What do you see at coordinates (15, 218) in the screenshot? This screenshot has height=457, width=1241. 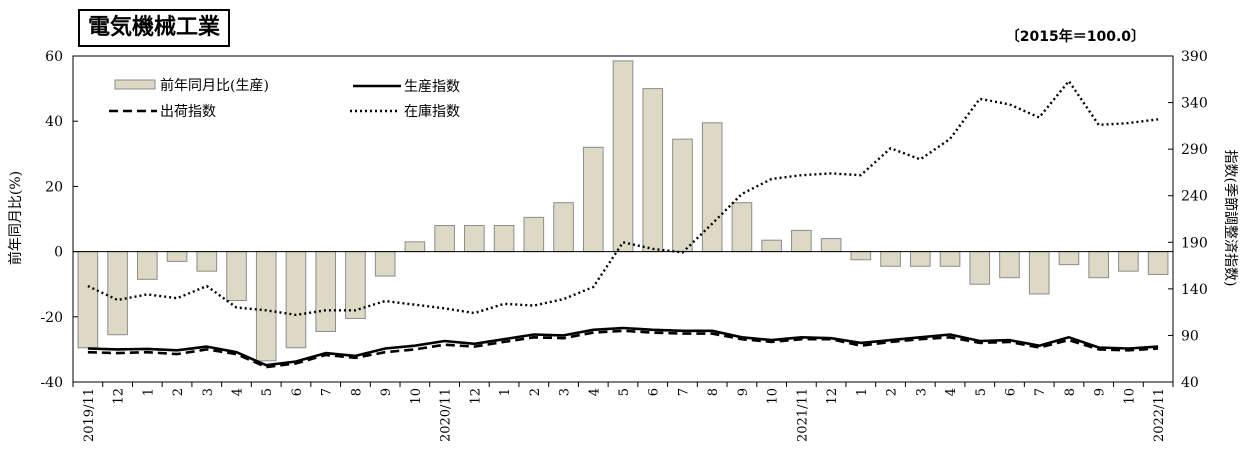 I see `y-axis-left-label: 前年同月比(%)` at bounding box center [15, 218].